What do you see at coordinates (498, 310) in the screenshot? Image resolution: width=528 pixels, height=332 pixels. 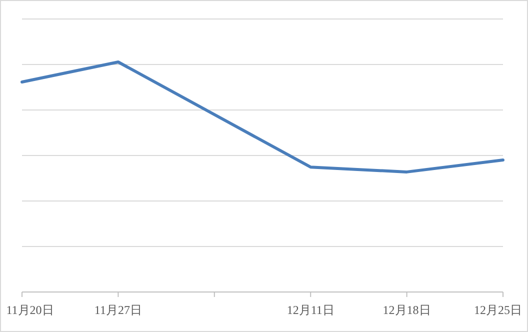 I see `x-tick-label: 12月25日` at bounding box center [498, 310].